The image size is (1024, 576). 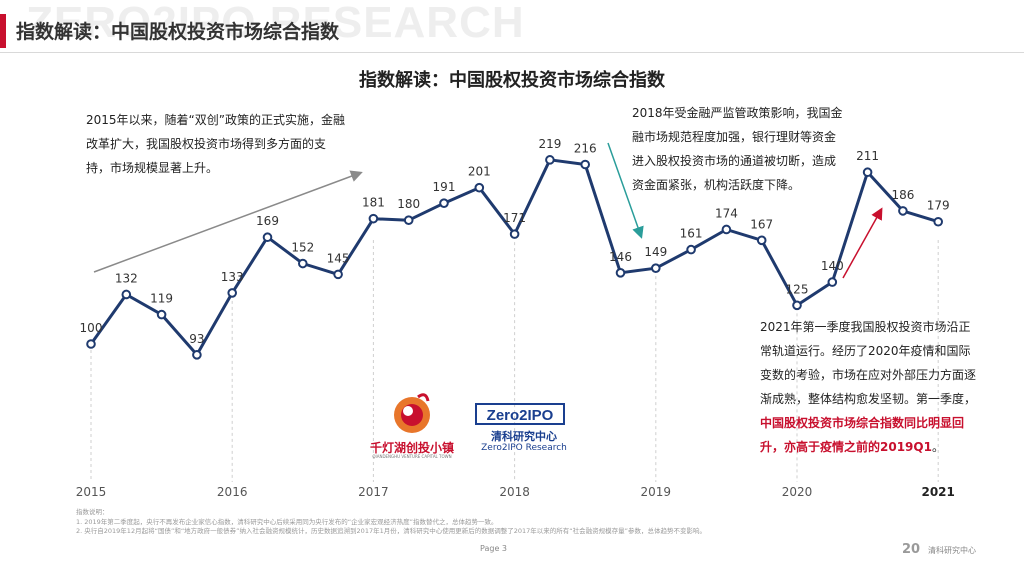 I want to click on year-labels: 2015 2016 2017 2018 2019 2020 2021, so click(x=515, y=492).